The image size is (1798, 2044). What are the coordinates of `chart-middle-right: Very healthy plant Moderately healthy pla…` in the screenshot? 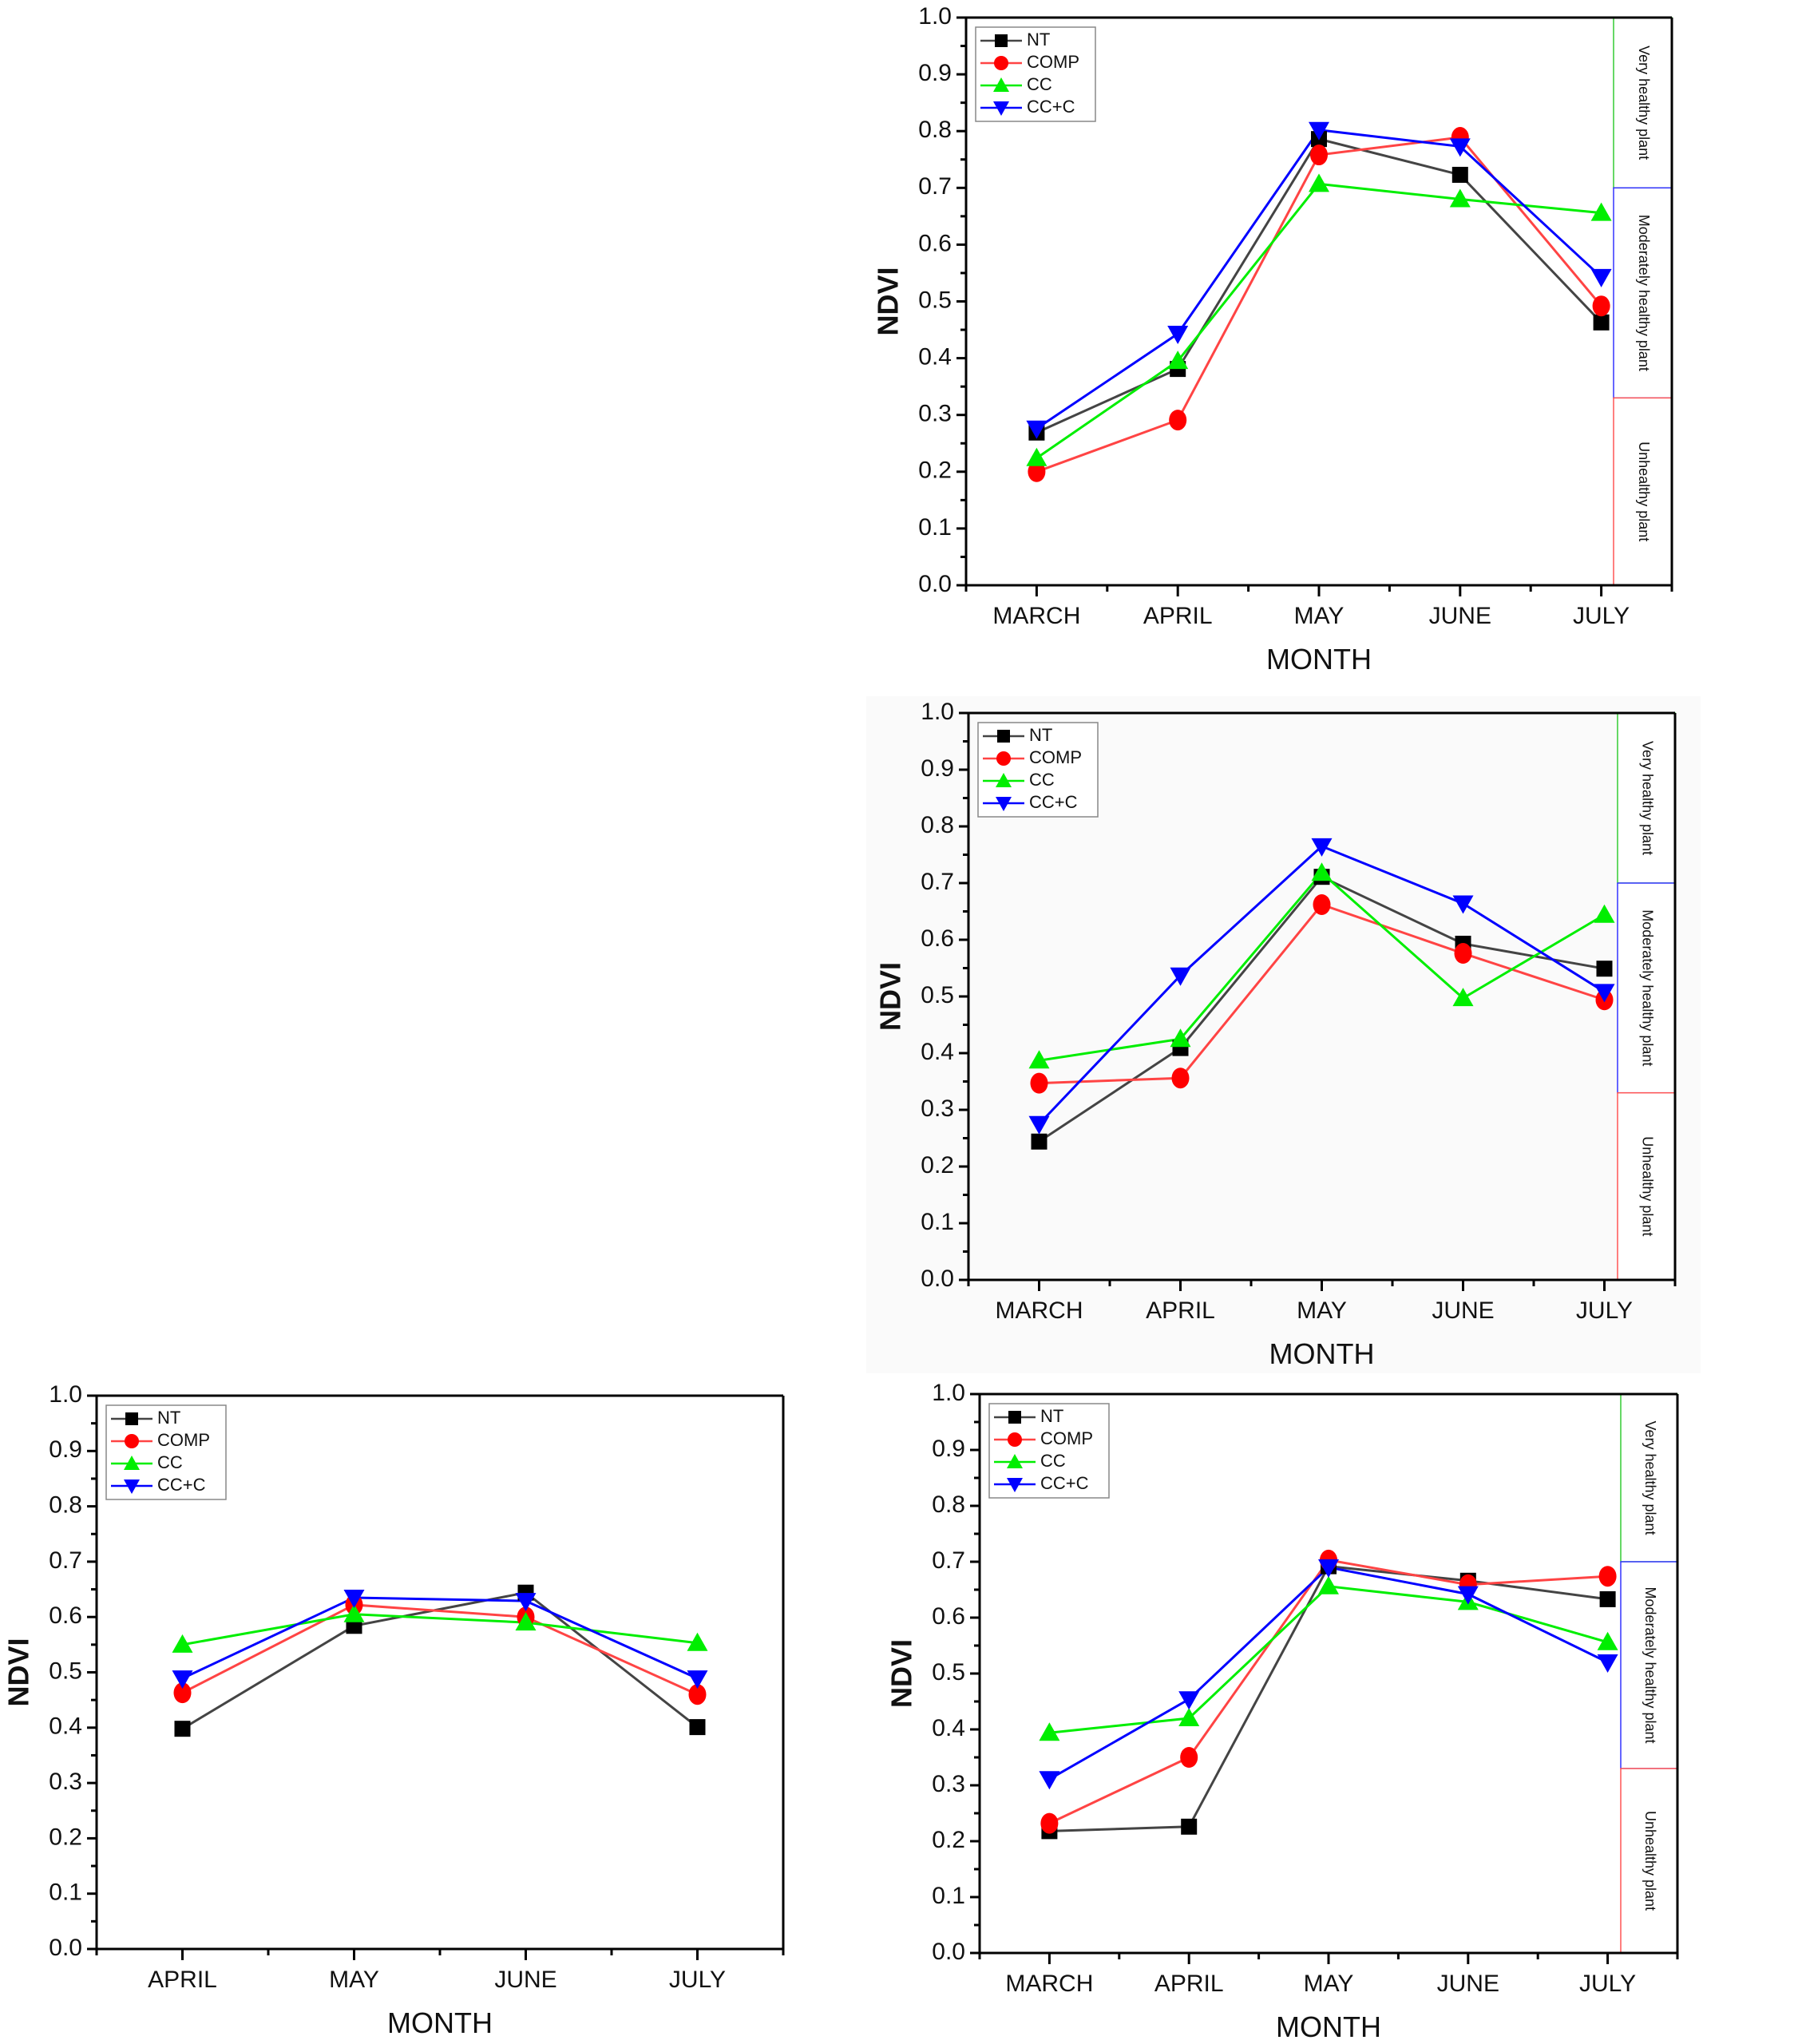 It's located at (1276, 1034).